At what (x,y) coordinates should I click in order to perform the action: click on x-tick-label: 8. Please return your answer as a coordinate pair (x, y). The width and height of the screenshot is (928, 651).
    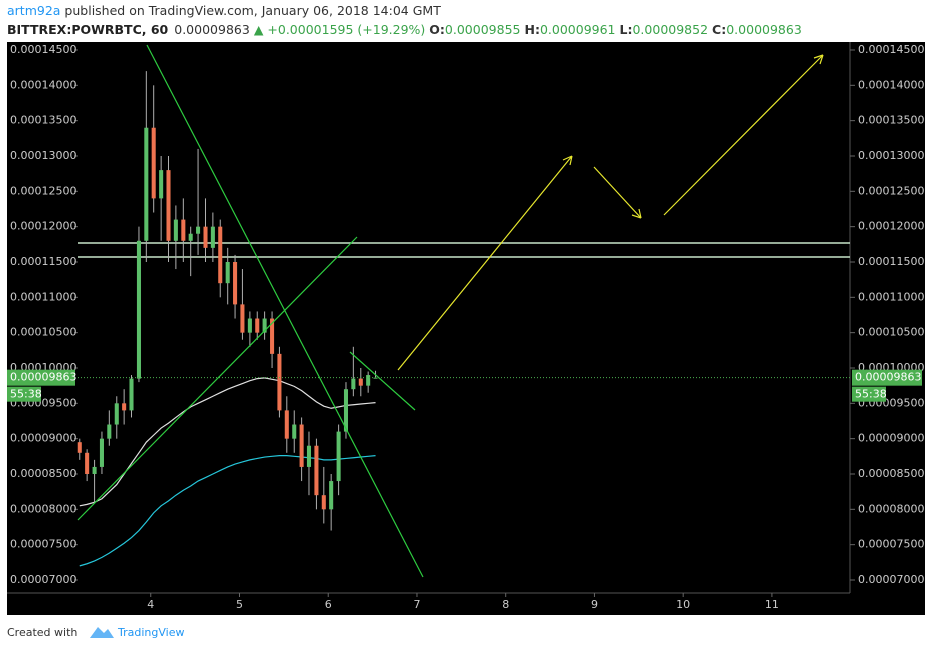
    Looking at the image, I should click on (505, 604).